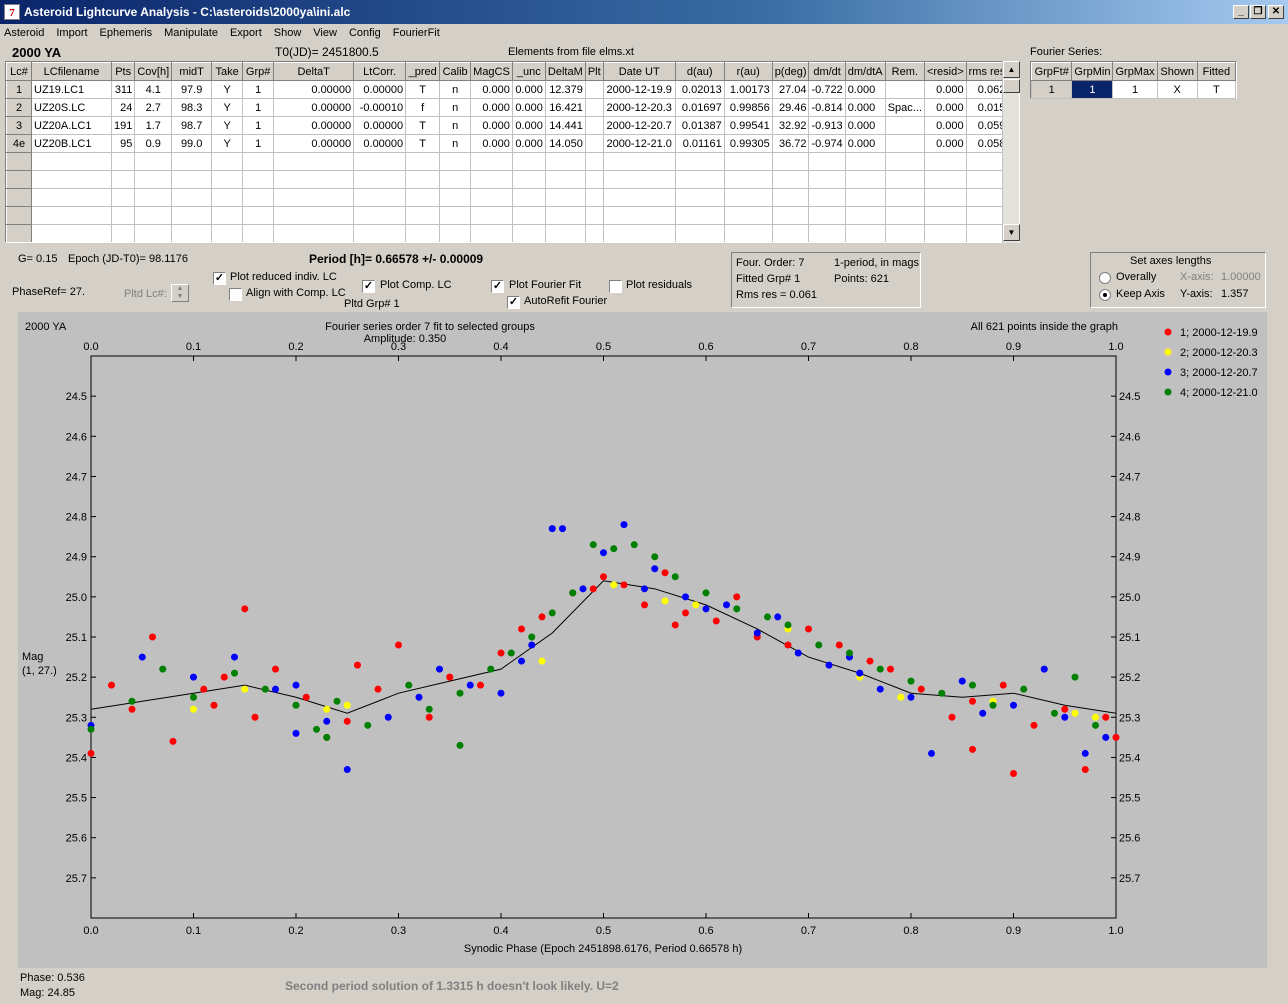  Describe the element at coordinates (245, 33) in the screenshot. I see `menu-export: Export` at that location.